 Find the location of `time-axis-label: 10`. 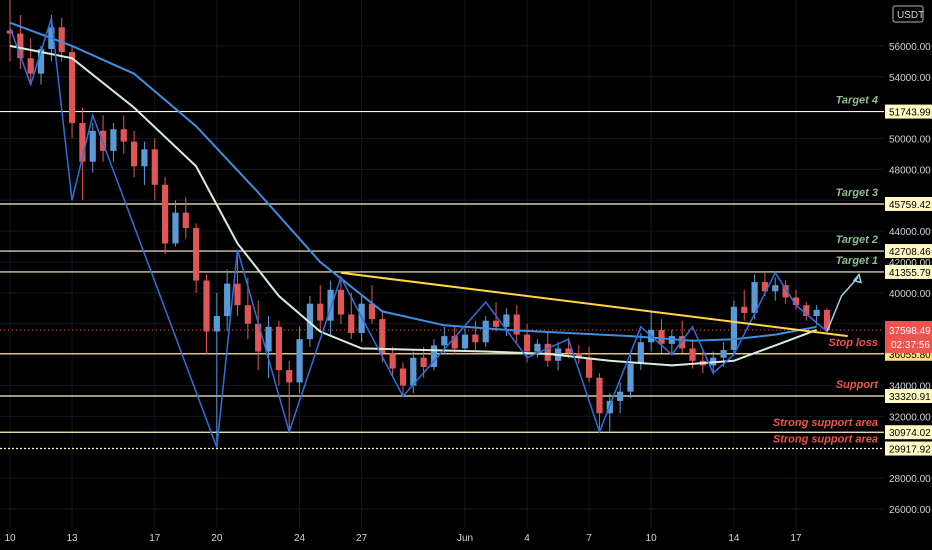

time-axis-label: 10 is located at coordinates (652, 538).